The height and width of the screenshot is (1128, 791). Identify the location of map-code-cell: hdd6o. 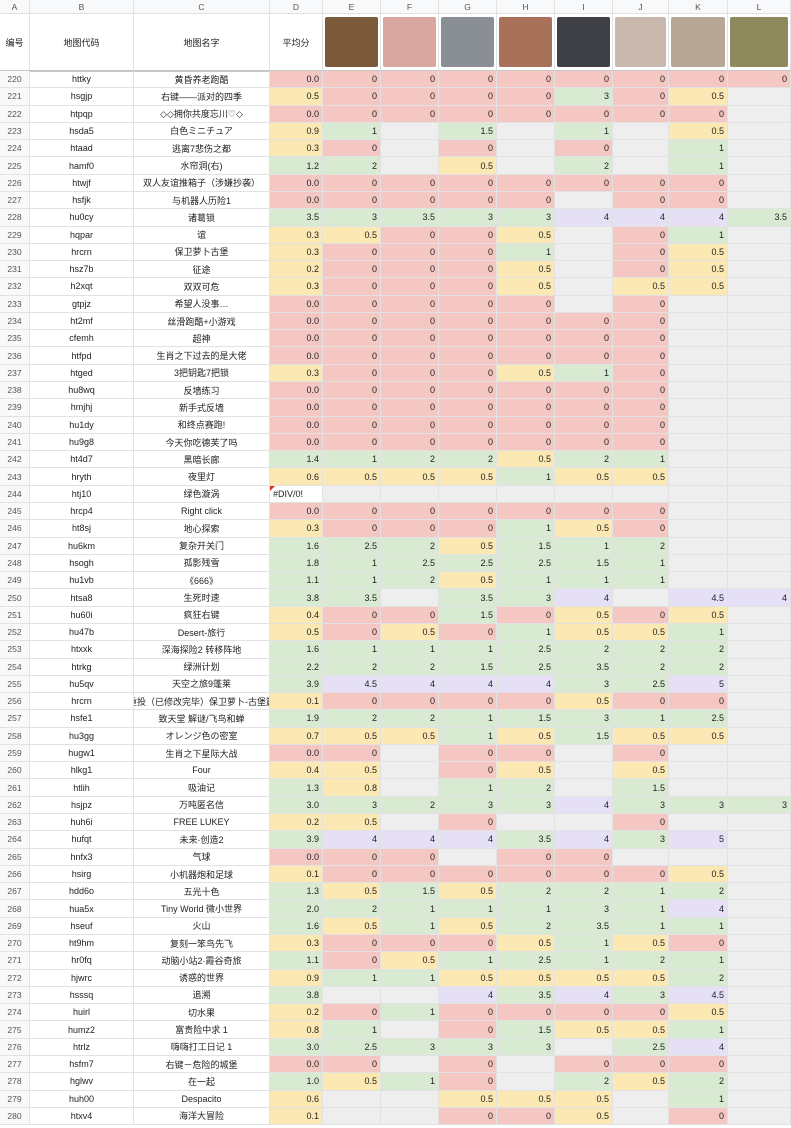
(82, 892).